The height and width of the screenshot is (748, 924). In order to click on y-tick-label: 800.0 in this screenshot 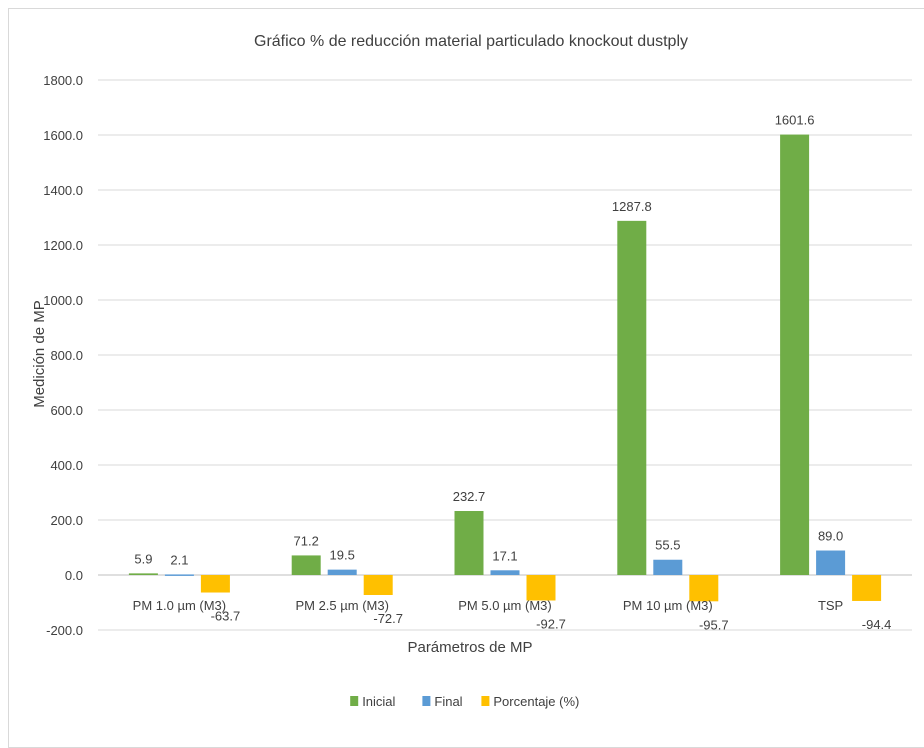, I will do `click(66, 355)`.